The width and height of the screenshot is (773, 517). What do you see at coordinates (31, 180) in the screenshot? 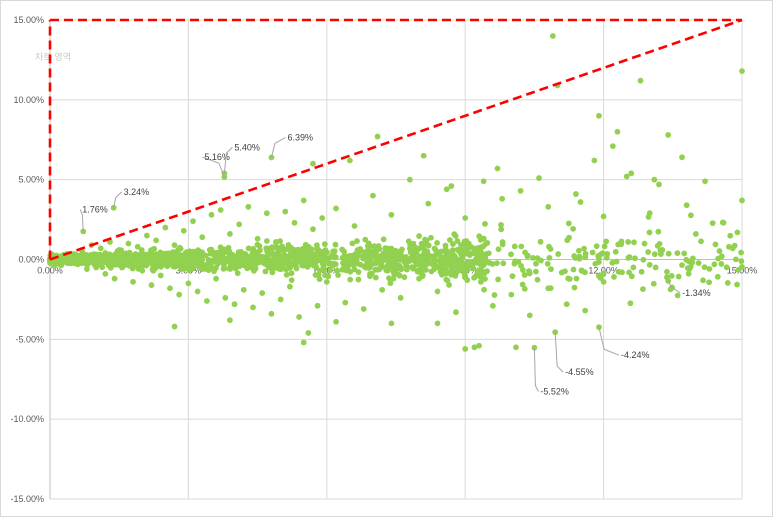
I see `y-tick-label-2: 5.00%` at bounding box center [31, 180].